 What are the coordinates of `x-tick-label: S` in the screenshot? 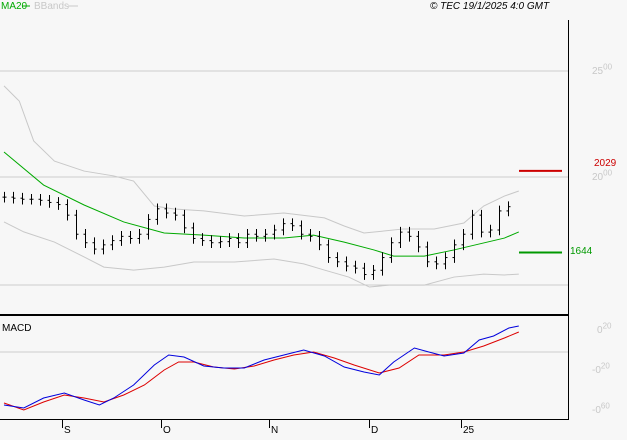 It's located at (67, 430).